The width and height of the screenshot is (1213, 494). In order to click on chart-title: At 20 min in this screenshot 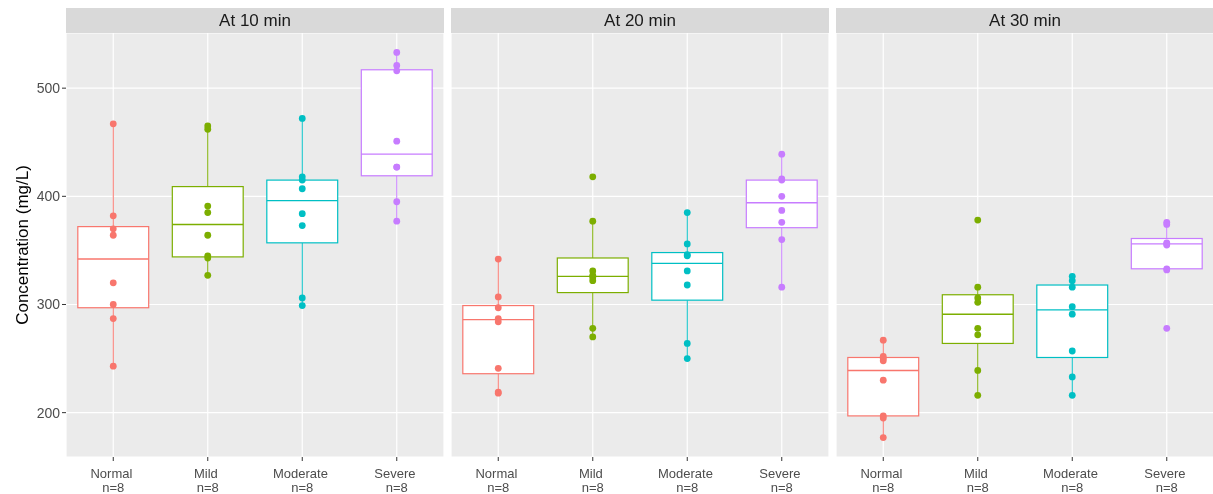, I will do `click(640, 20)`.